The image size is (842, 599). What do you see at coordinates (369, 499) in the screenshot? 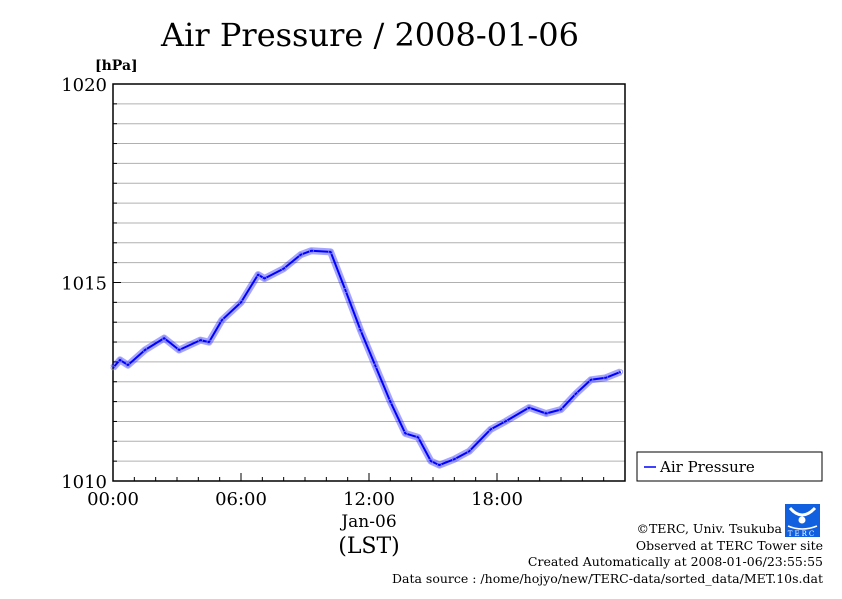
I see `x-tick-label: 12:00` at bounding box center [369, 499].